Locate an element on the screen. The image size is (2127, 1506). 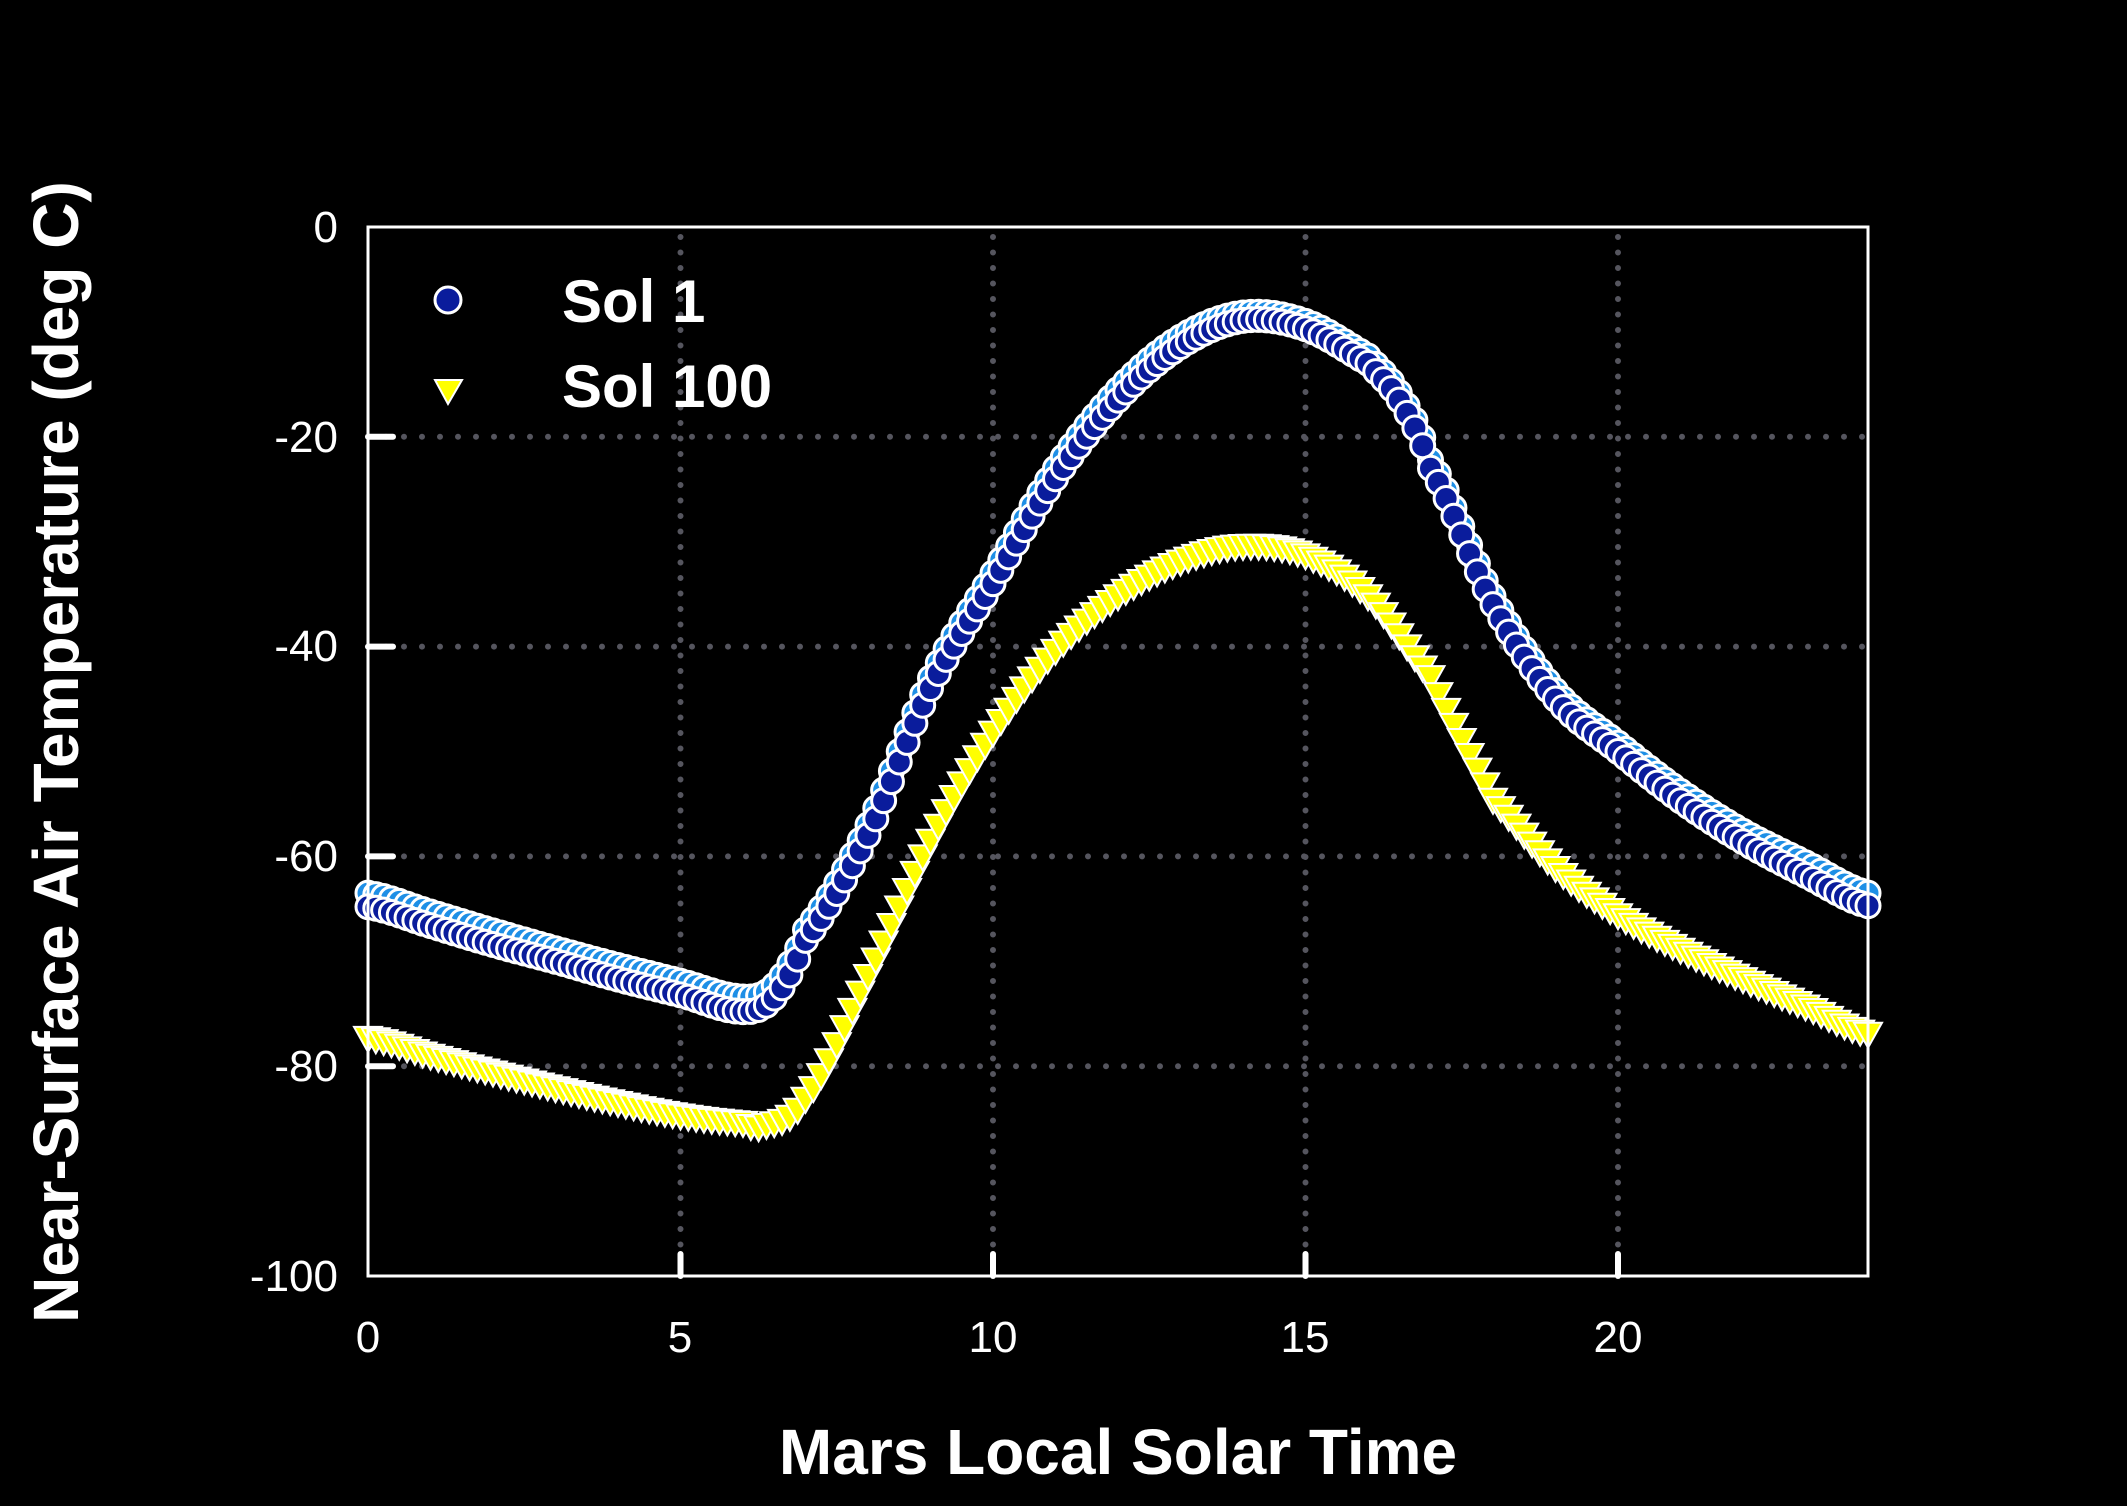
y-tick-label: 0 is located at coordinates (326, 227).